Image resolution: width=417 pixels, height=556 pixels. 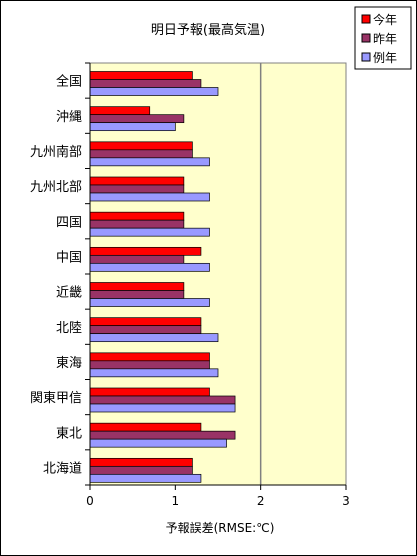 What do you see at coordinates (220, 527) in the screenshot?
I see `x-axis-title: 予報誤差(RMSE:℃)` at bounding box center [220, 527].